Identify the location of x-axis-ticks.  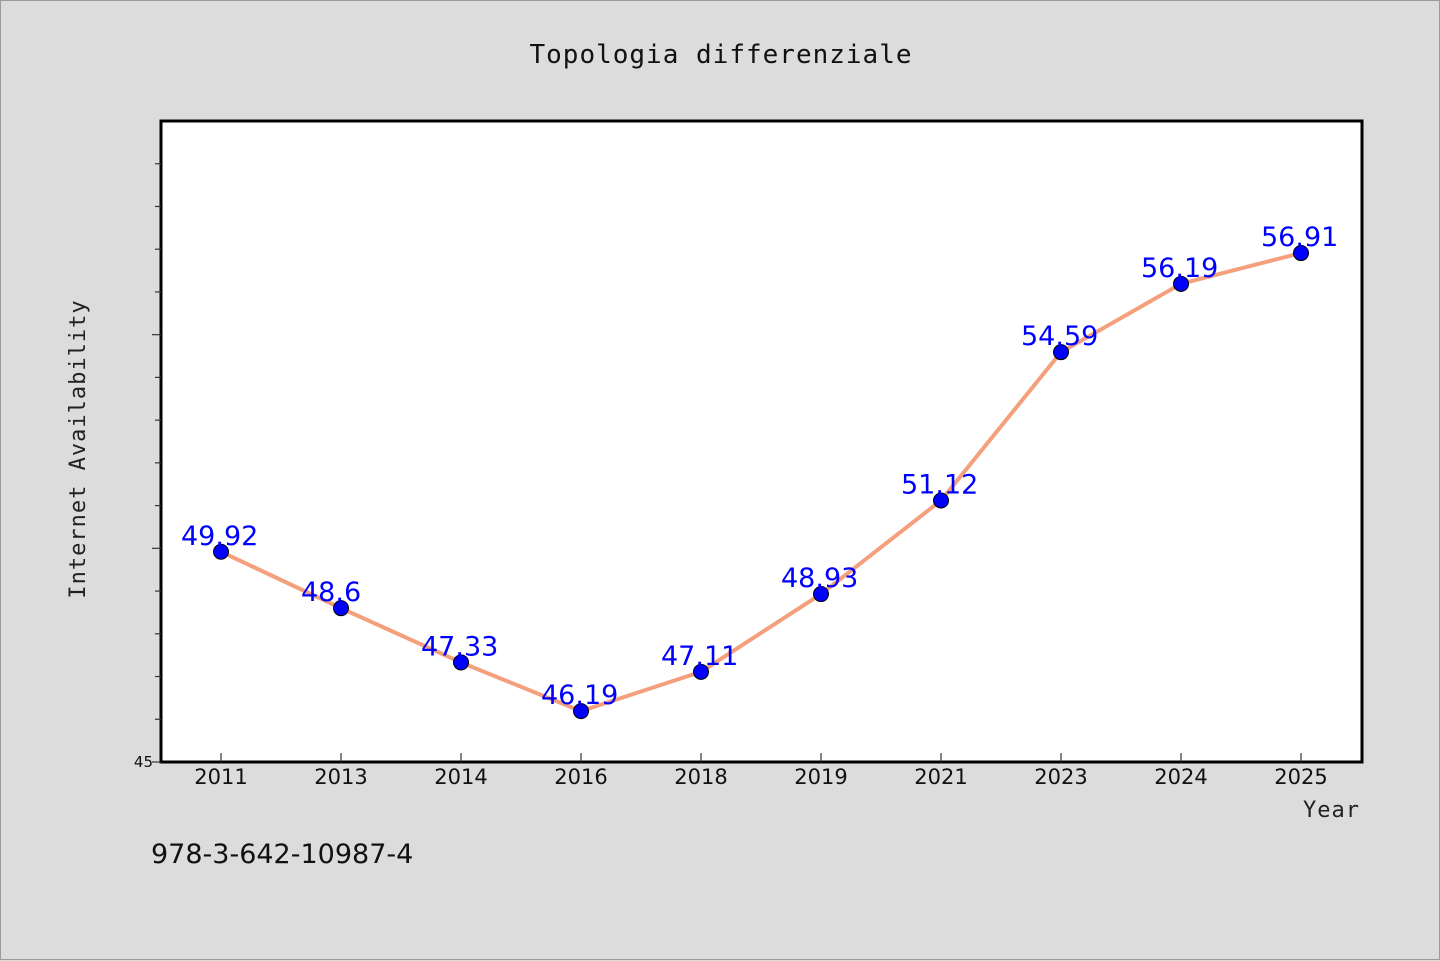
(761, 757).